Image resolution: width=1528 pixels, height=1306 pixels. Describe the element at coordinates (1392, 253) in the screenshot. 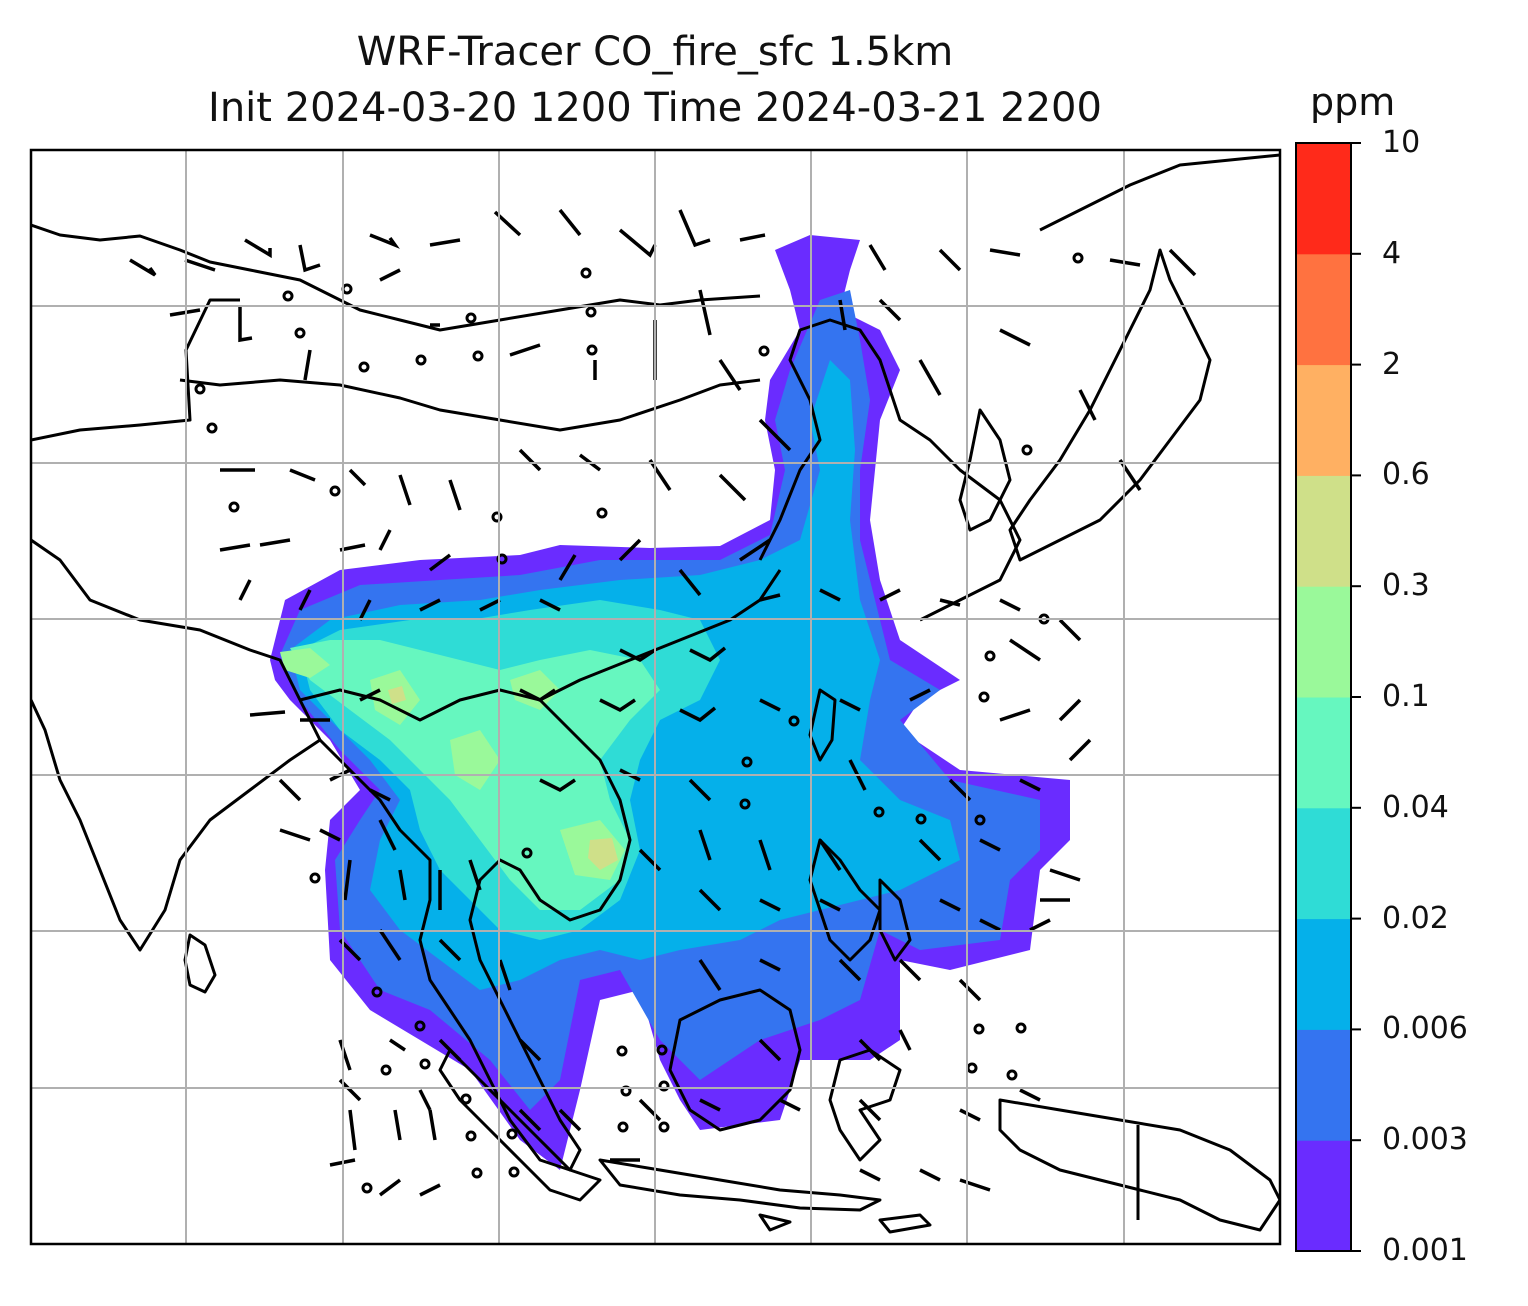

I see `colorbar-tick-label: 4` at that location.